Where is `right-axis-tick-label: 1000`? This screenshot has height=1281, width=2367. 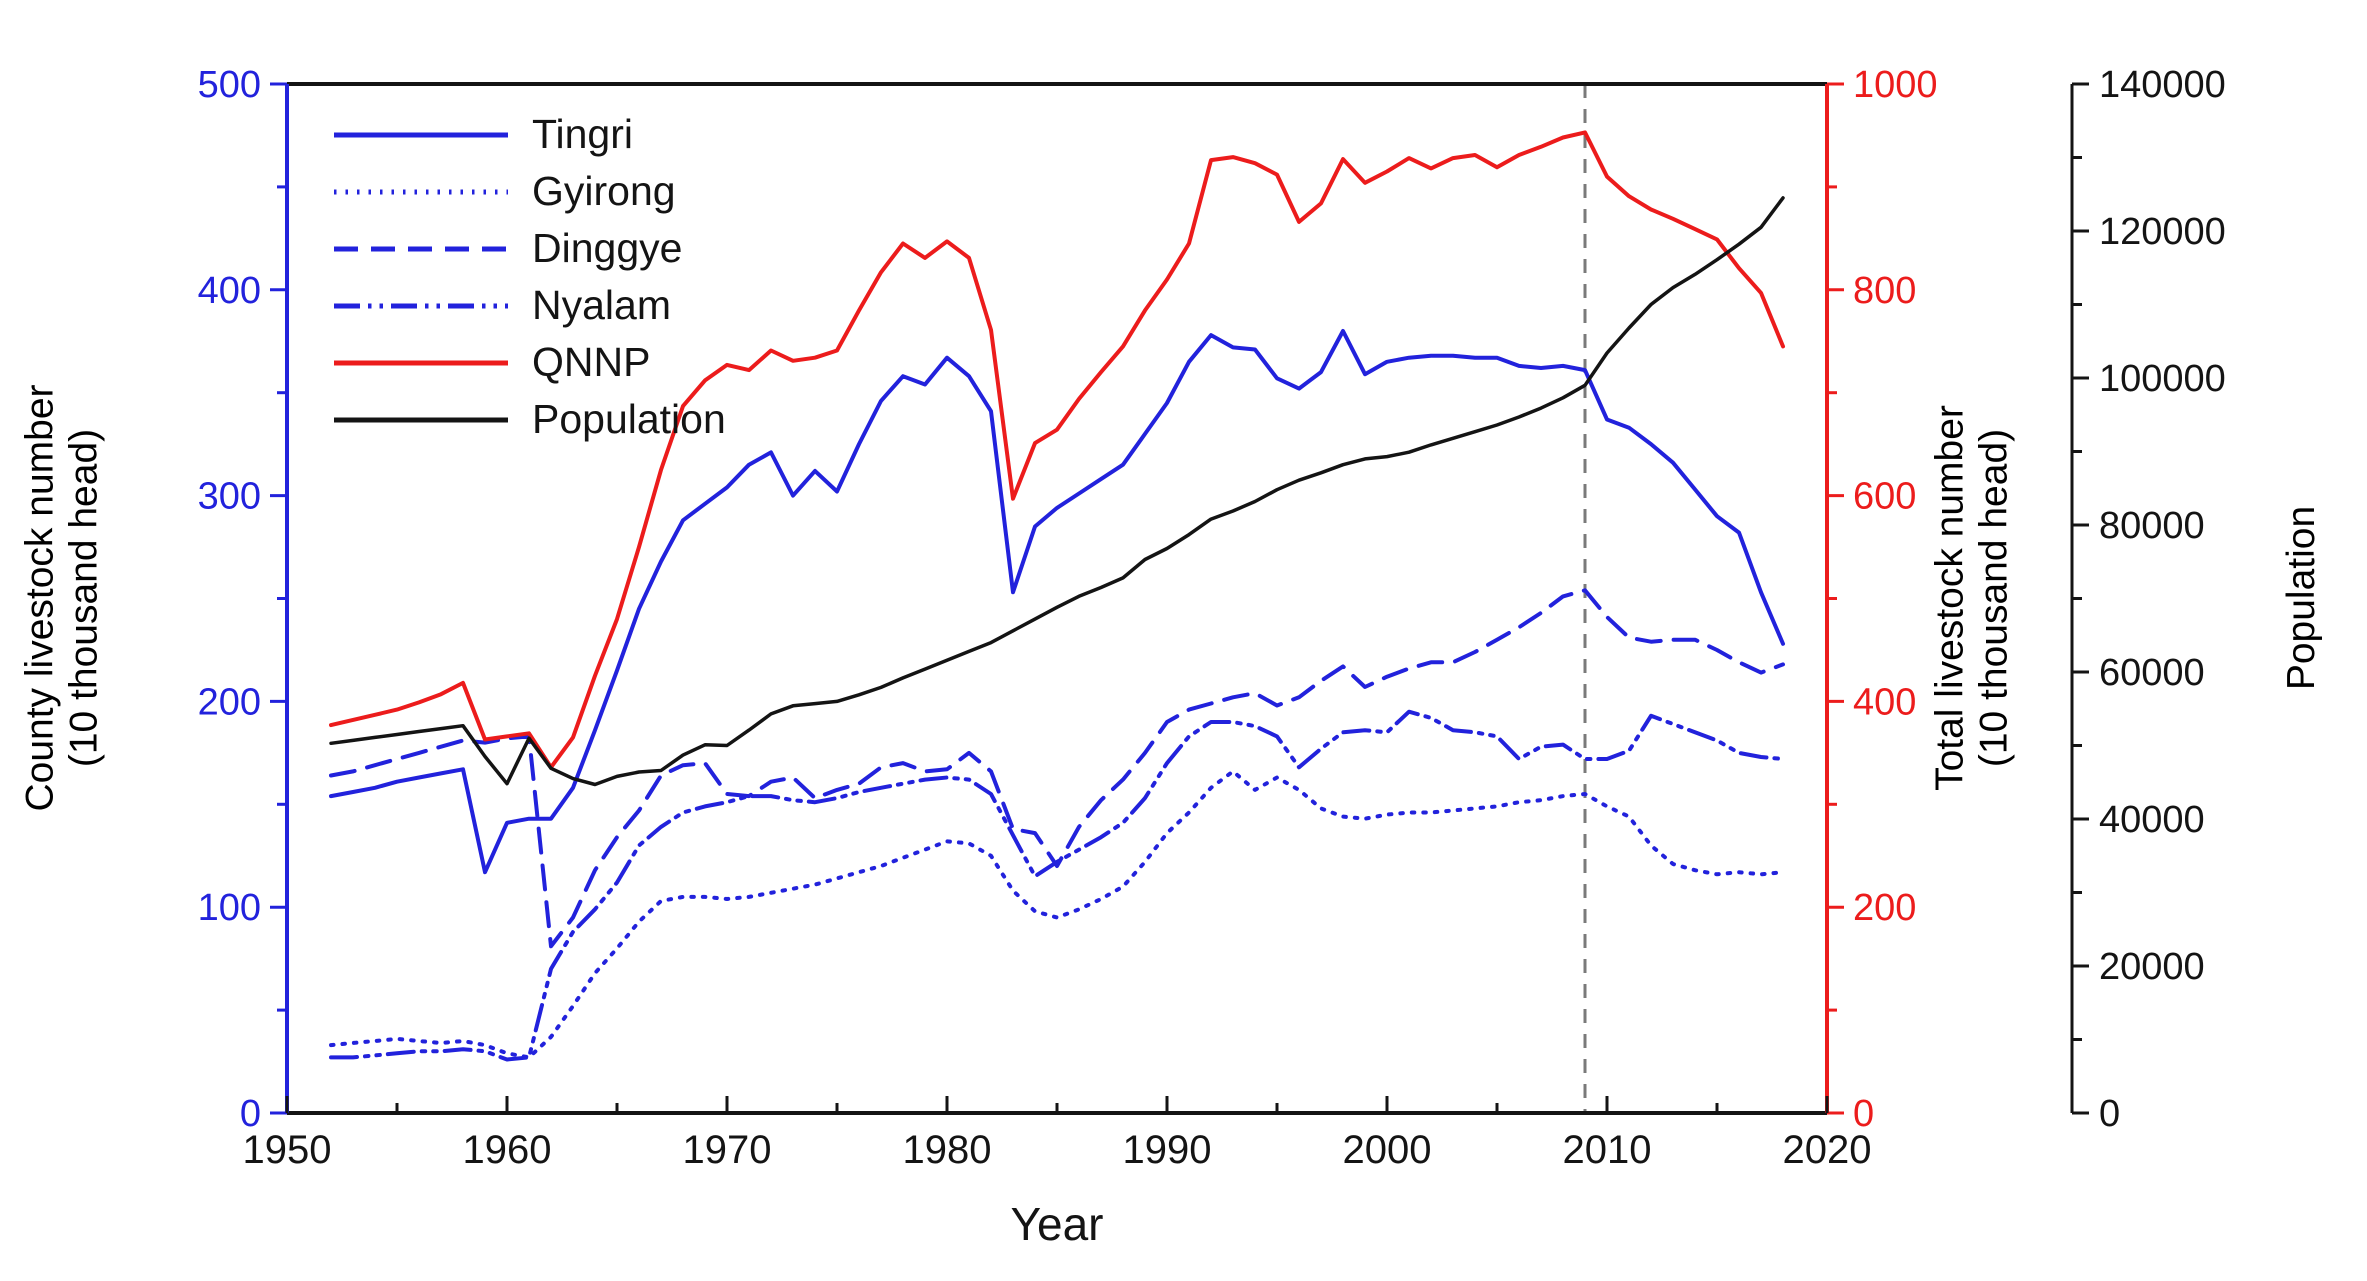
right-axis-tick-label: 1000 is located at coordinates (1895, 85).